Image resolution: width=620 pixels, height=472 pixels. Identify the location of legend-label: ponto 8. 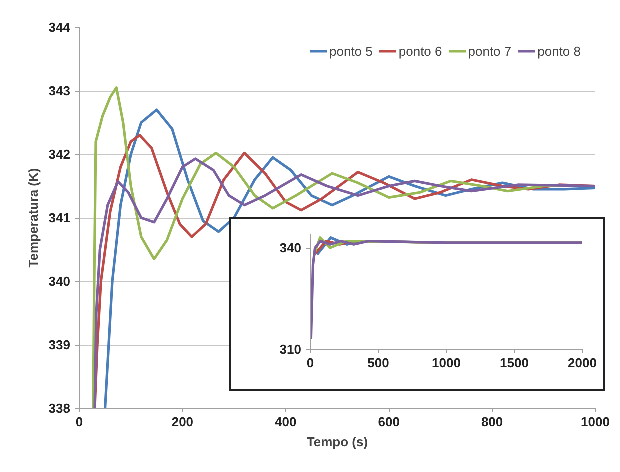
(559, 51).